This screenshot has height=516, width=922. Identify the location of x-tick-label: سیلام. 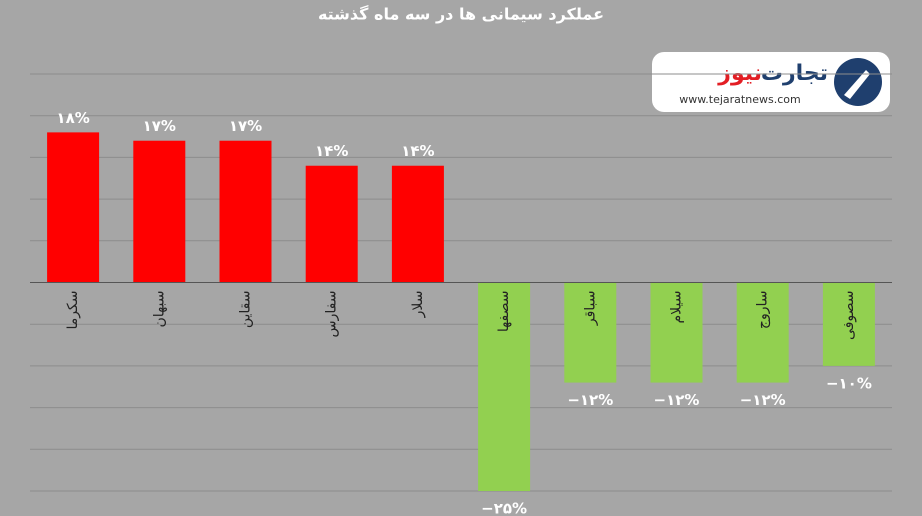
(677, 307).